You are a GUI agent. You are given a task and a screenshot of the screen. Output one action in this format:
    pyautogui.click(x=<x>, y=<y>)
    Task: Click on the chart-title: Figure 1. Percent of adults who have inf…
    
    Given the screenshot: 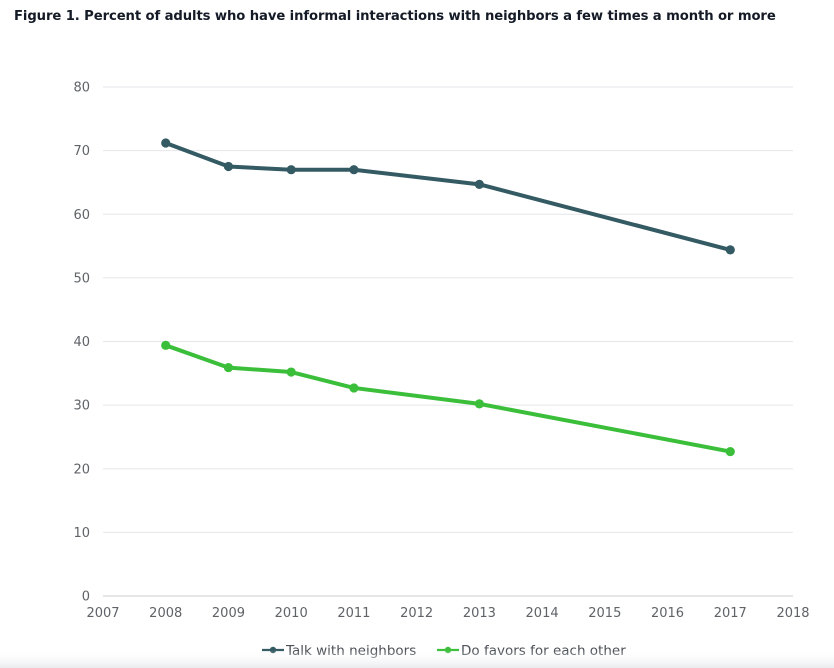 What is the action you would take?
    pyautogui.click(x=395, y=16)
    